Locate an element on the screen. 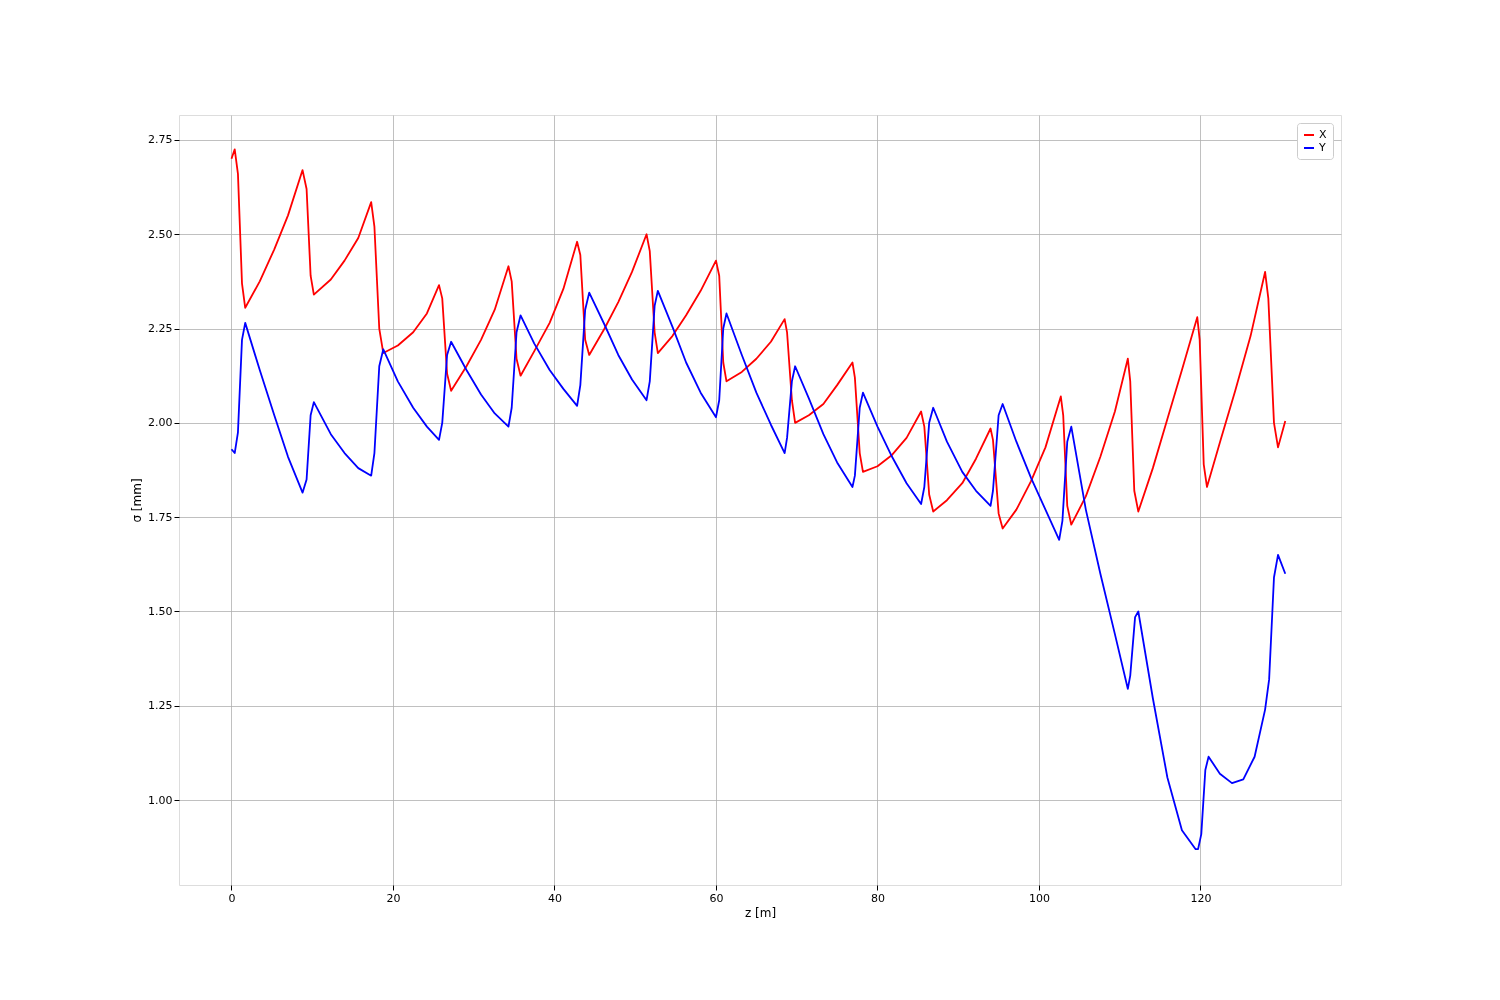  x-tick-label: 40 is located at coordinates (554, 898).